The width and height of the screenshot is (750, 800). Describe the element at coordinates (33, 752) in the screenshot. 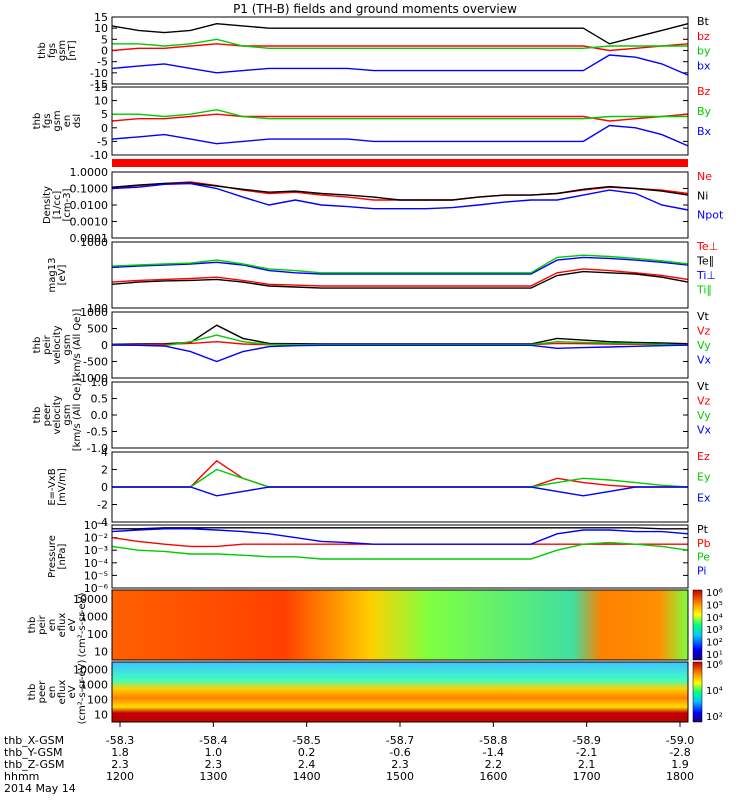

I see `axis-row-label: thb_Y-GSM` at that location.